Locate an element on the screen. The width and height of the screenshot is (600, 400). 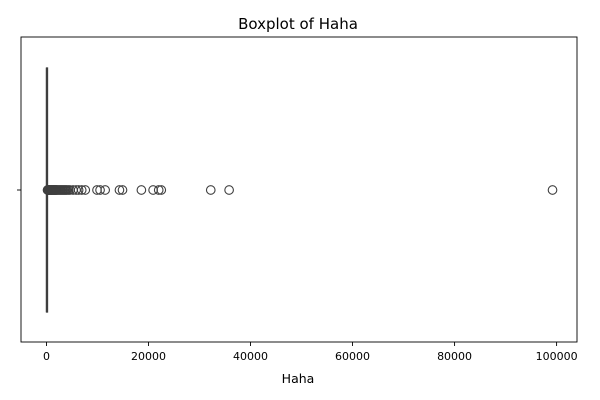
x-tick-label: 40000 is located at coordinates (250, 356).